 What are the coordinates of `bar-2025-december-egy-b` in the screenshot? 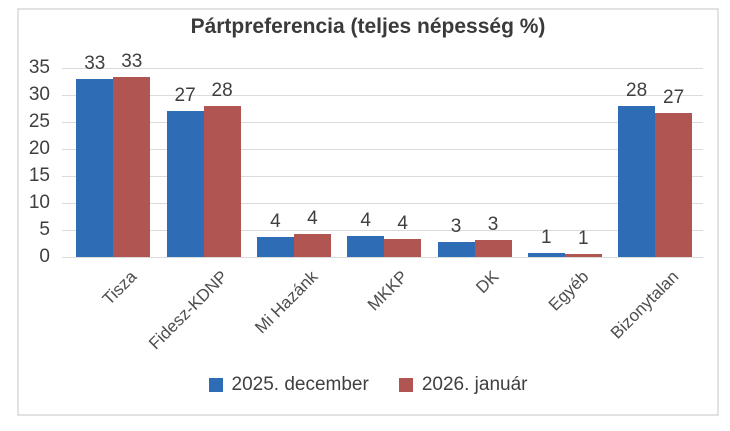 It's located at (546, 254).